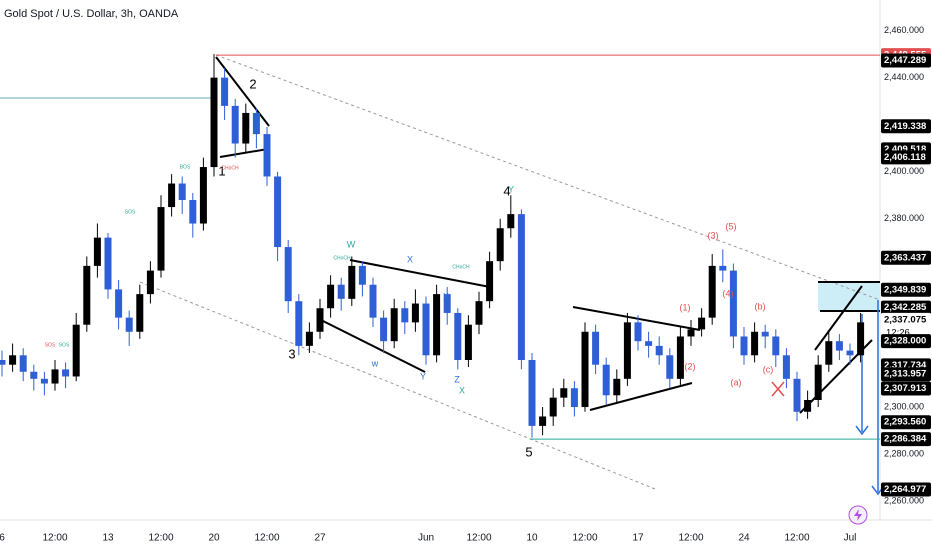  What do you see at coordinates (731, 226) in the screenshot?
I see `annotation: (5)` at bounding box center [731, 226].